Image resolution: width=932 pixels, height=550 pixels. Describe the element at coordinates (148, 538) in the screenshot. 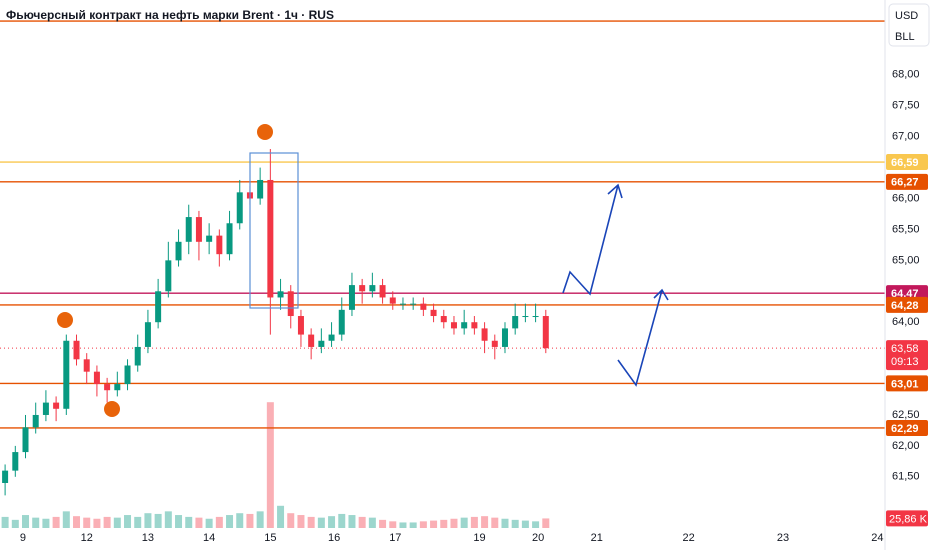

I see `x-tick-label: 13` at that location.